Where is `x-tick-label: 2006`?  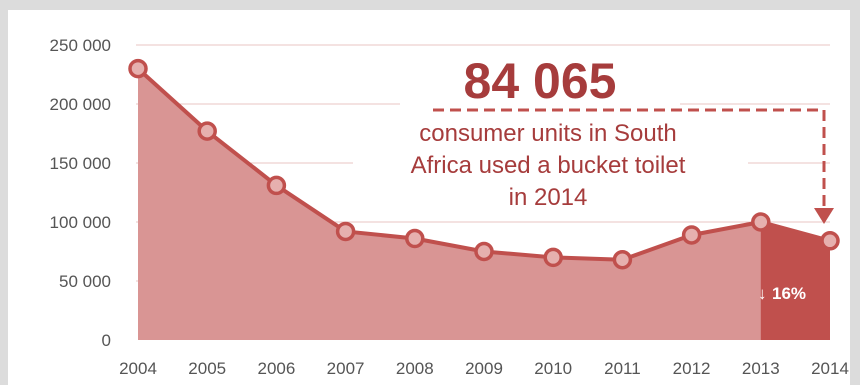
x-tick-label: 2006 is located at coordinates (276, 368).